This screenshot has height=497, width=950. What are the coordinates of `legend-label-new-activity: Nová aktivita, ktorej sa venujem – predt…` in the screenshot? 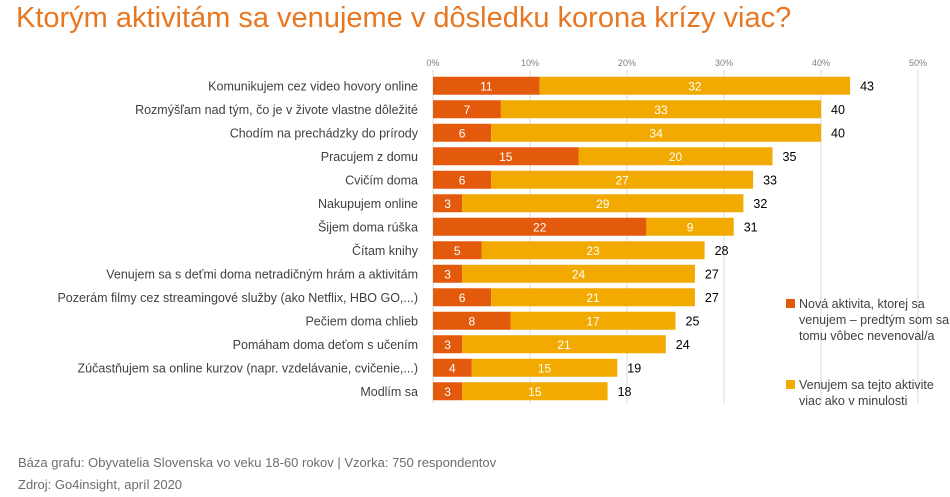 It's located at (874, 320).